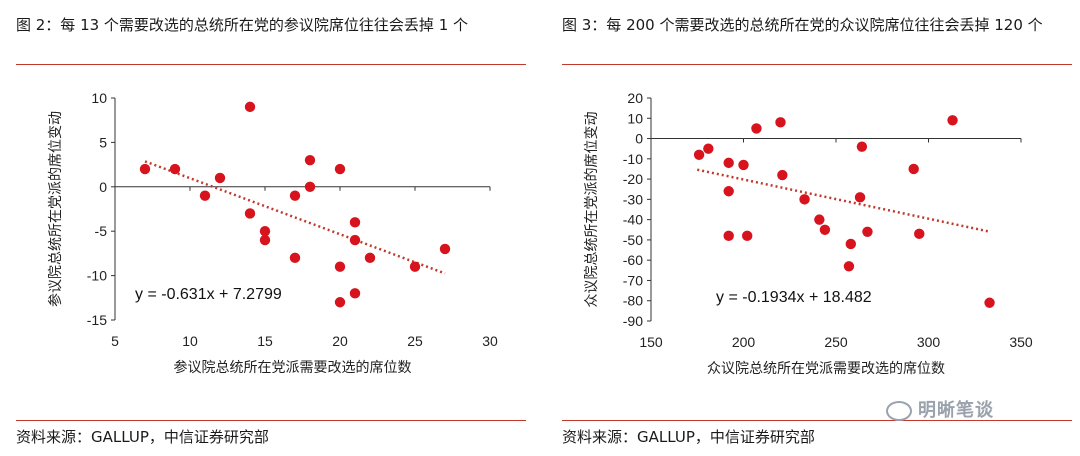 Image resolution: width=1080 pixels, height=456 pixels. What do you see at coordinates (592, 210) in the screenshot?
I see `y-axis-label: 众议院总统所在党派的席位变动` at bounding box center [592, 210].